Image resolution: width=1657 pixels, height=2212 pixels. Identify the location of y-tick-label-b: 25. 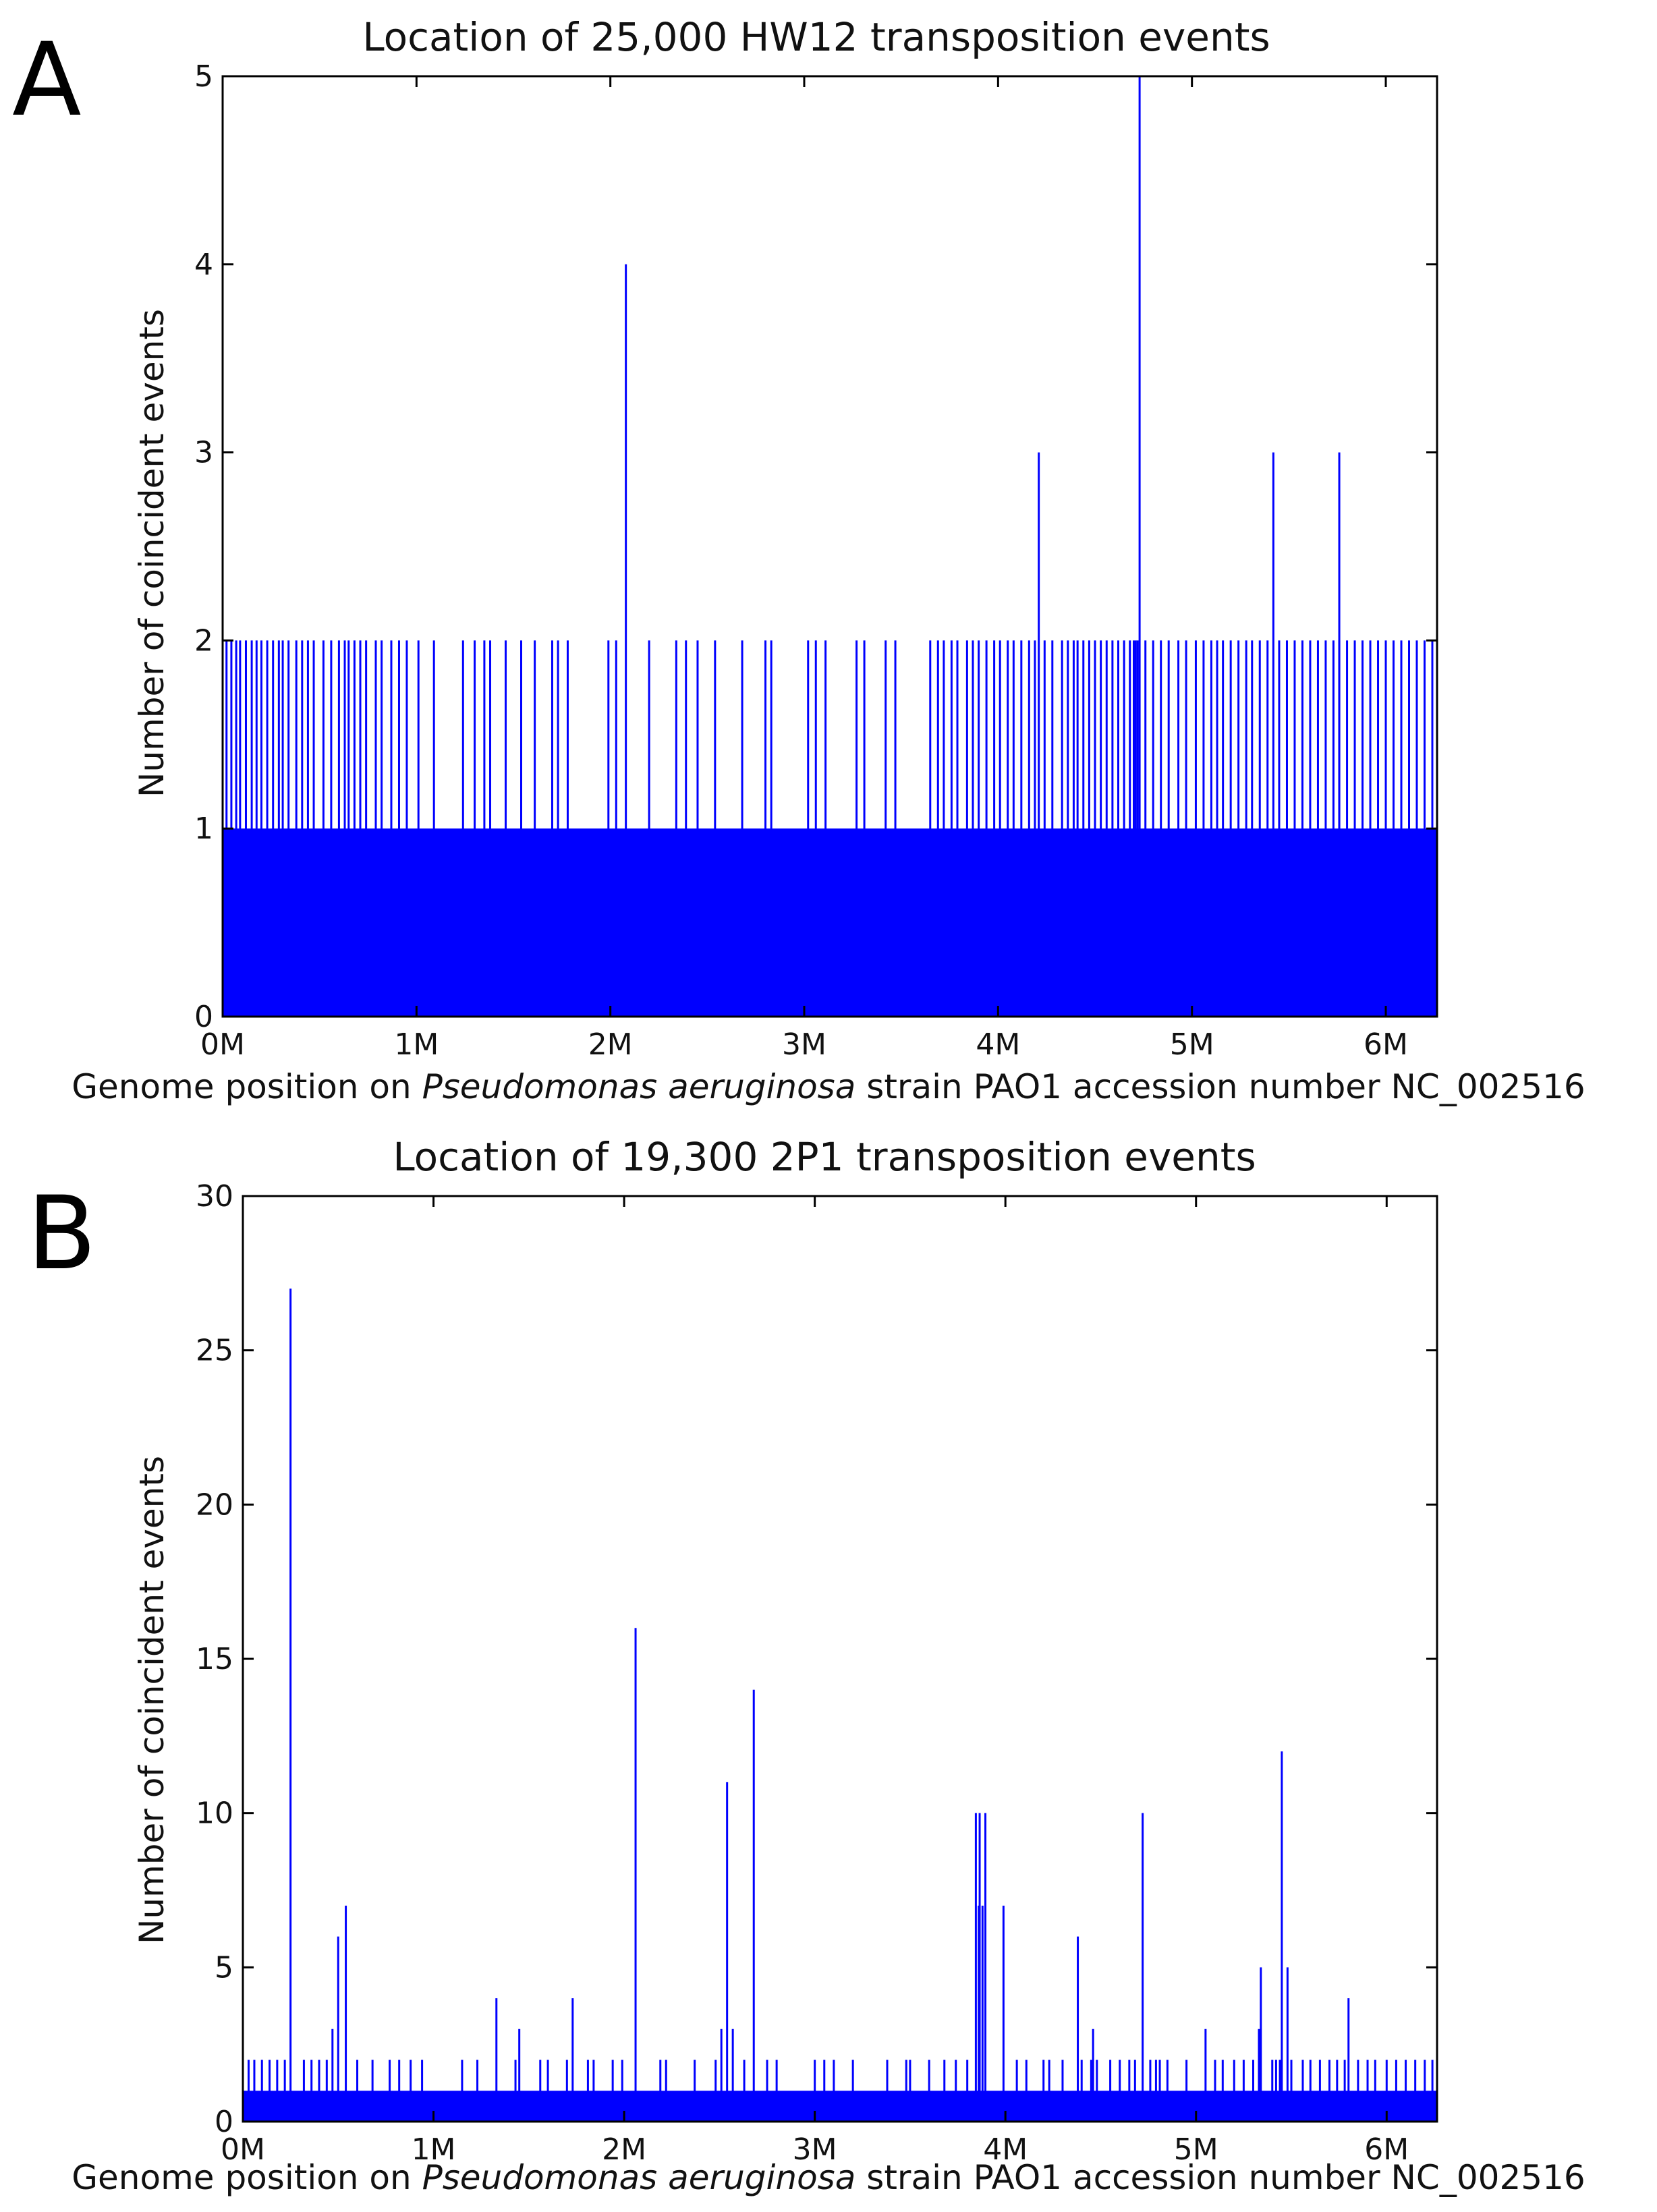
(214, 1351).